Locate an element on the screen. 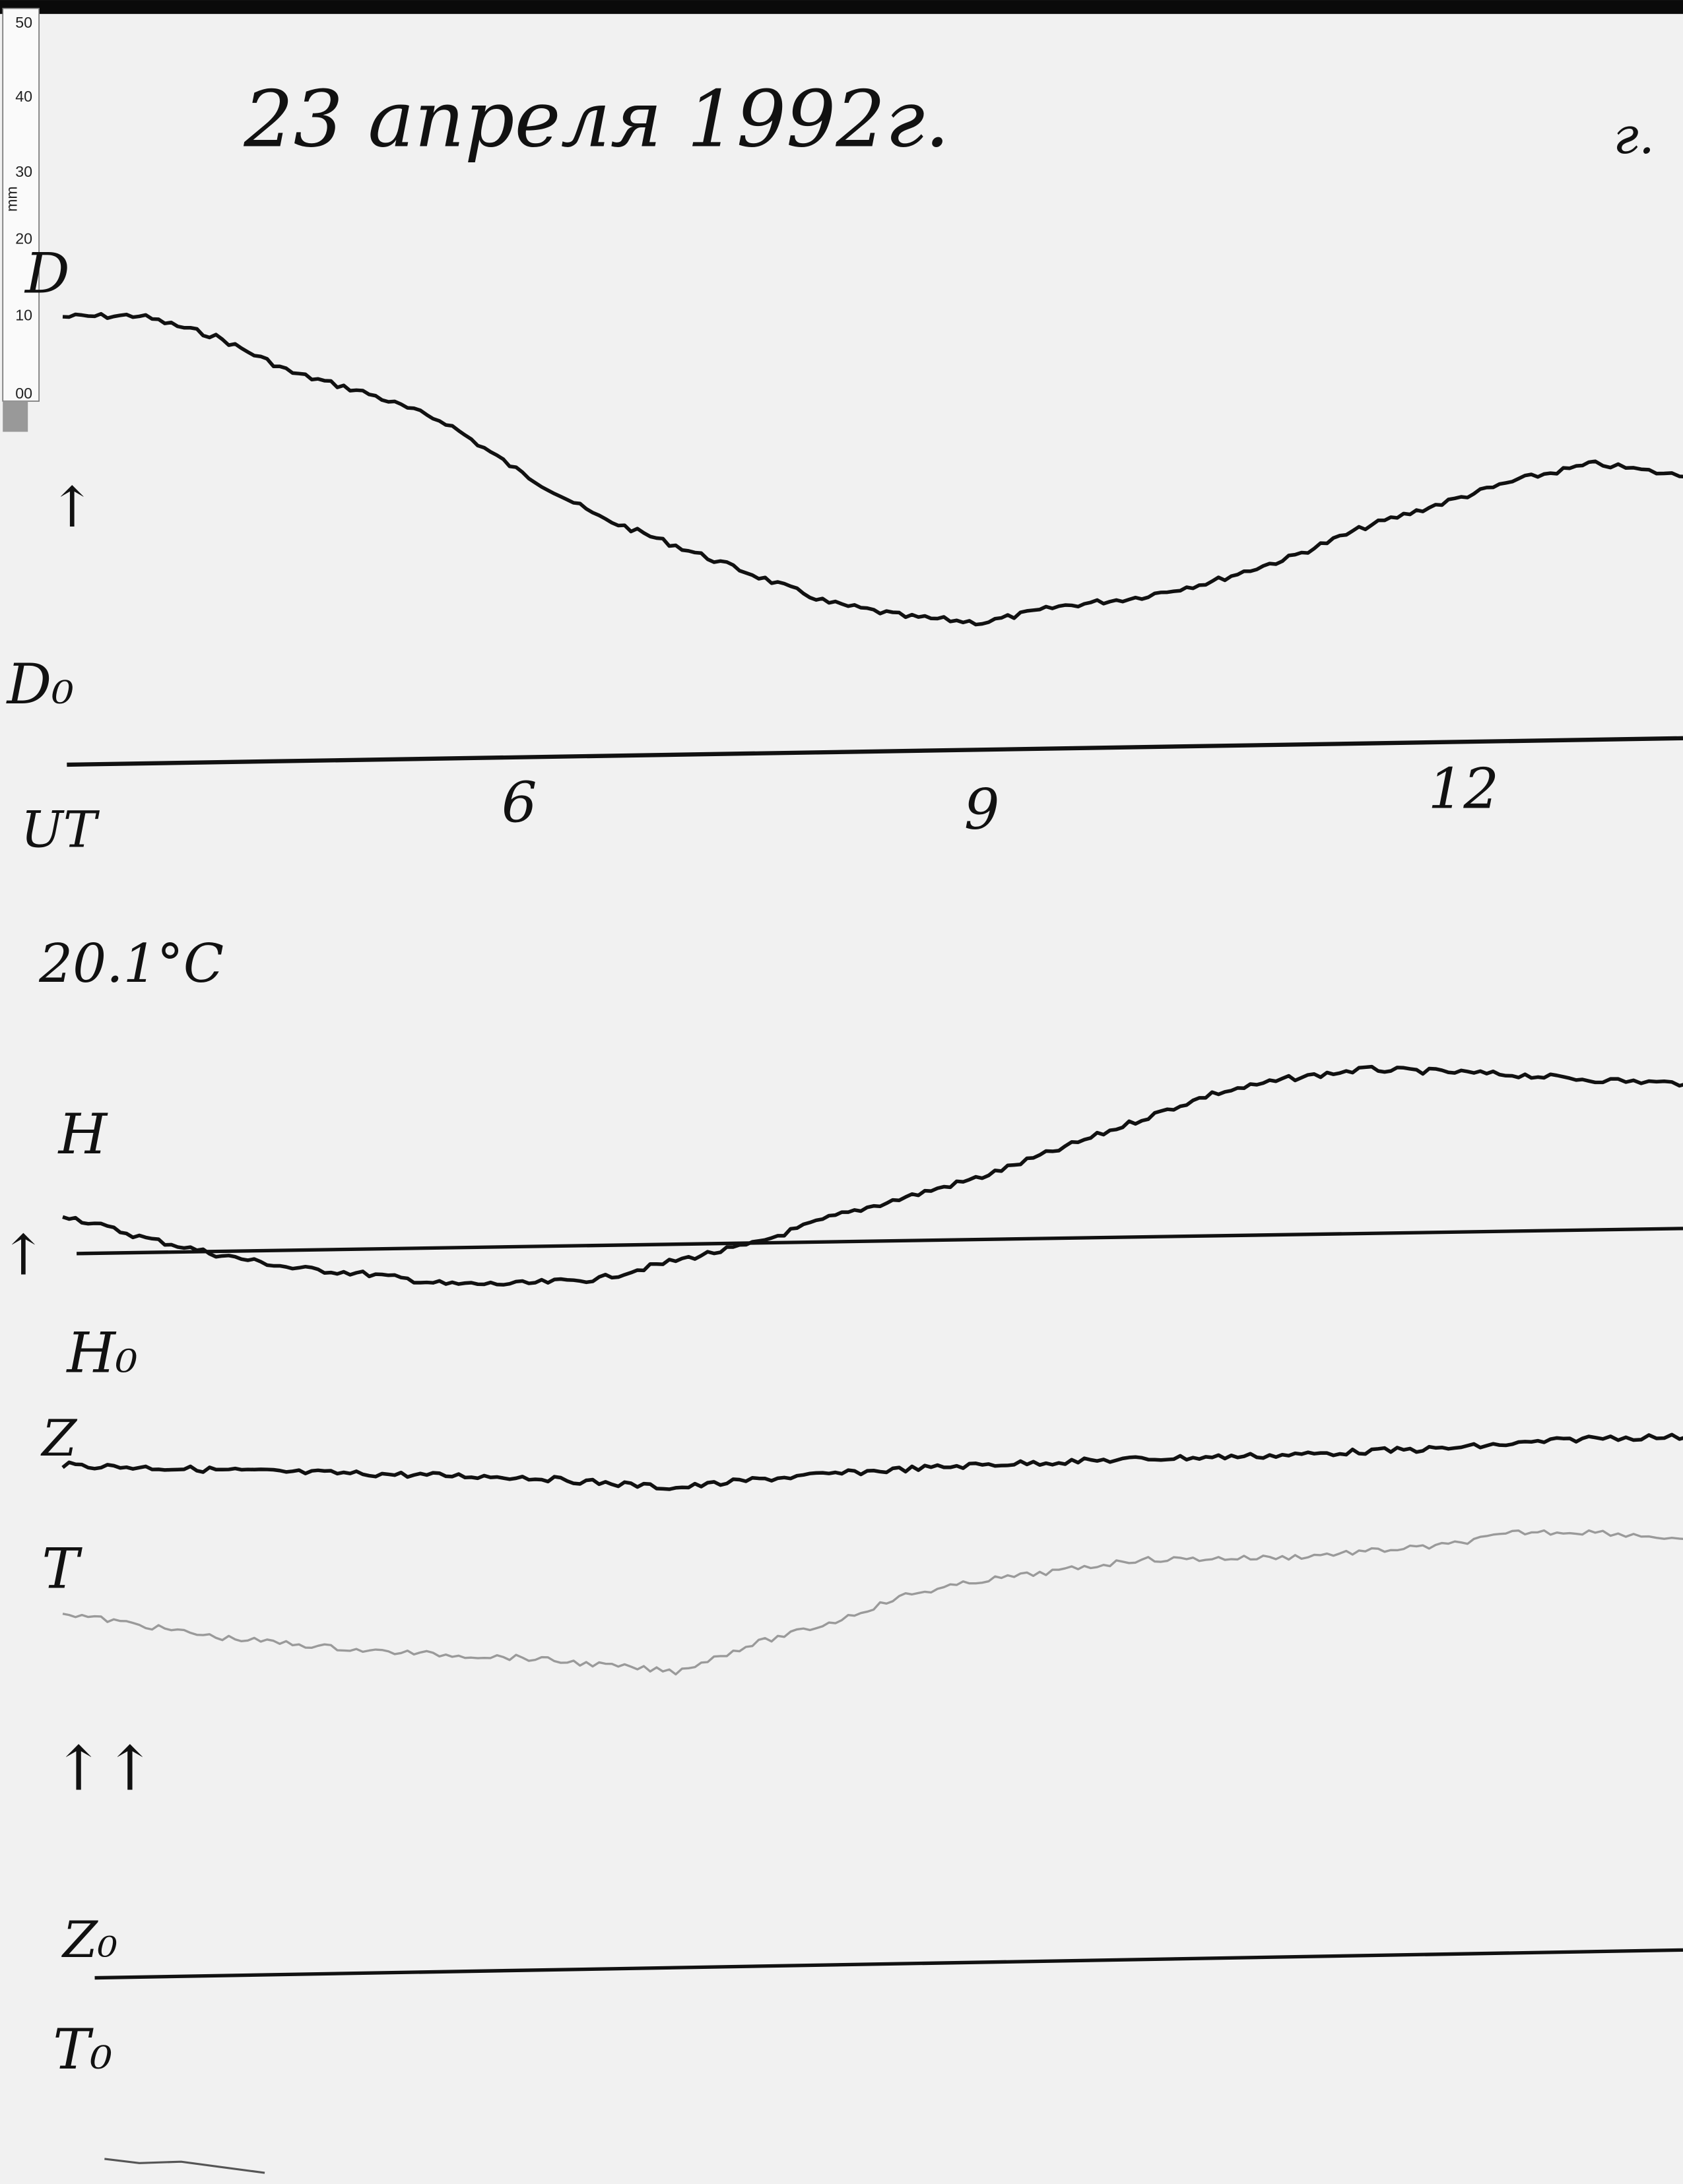 The image size is (1683, 2184). label-z: Z is located at coordinates (59, 1438).